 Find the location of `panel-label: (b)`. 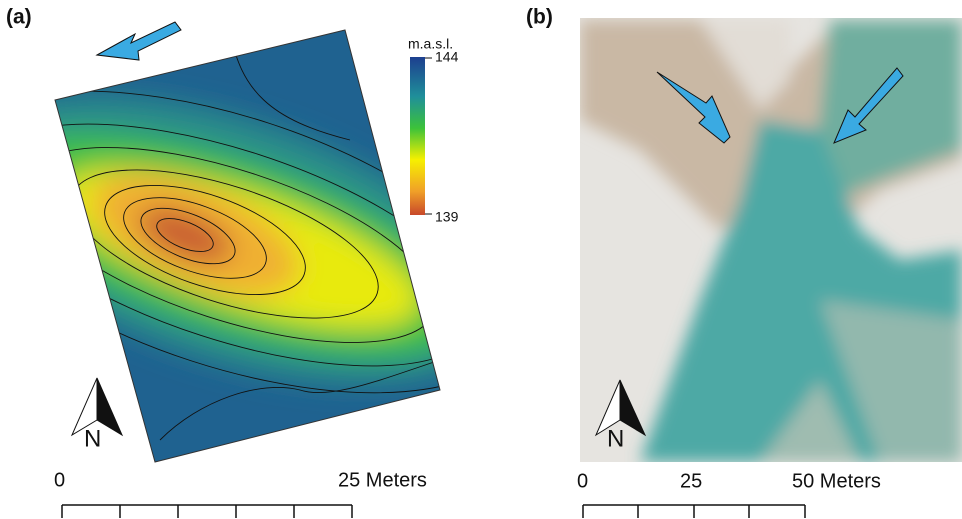

panel-label: (b) is located at coordinates (539, 17).